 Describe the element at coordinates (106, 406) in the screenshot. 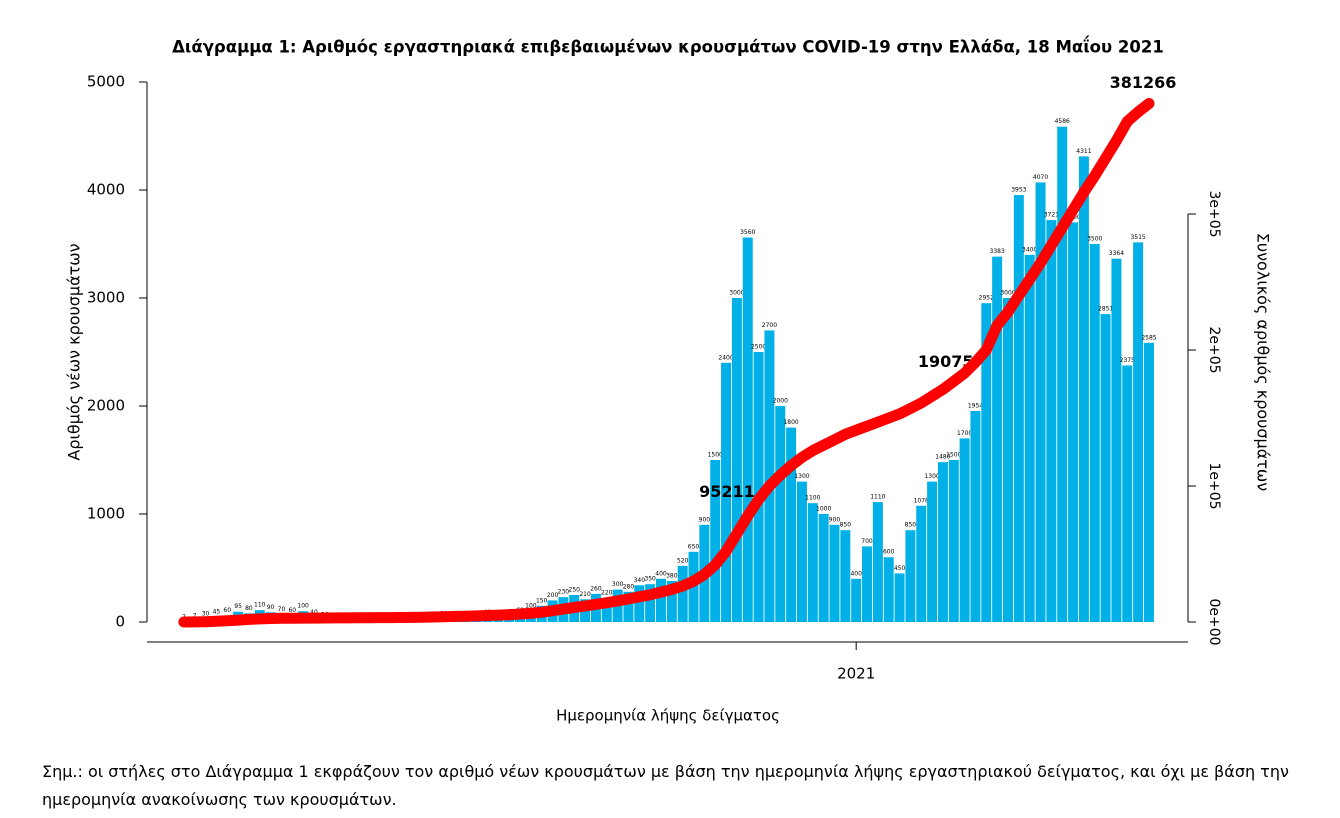

I see `y-tick-label: 2000` at that location.